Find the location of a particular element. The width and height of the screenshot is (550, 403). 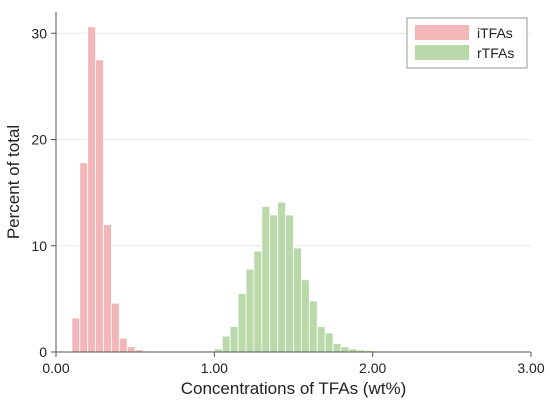

y-tick-label: 20 is located at coordinates (39, 140).